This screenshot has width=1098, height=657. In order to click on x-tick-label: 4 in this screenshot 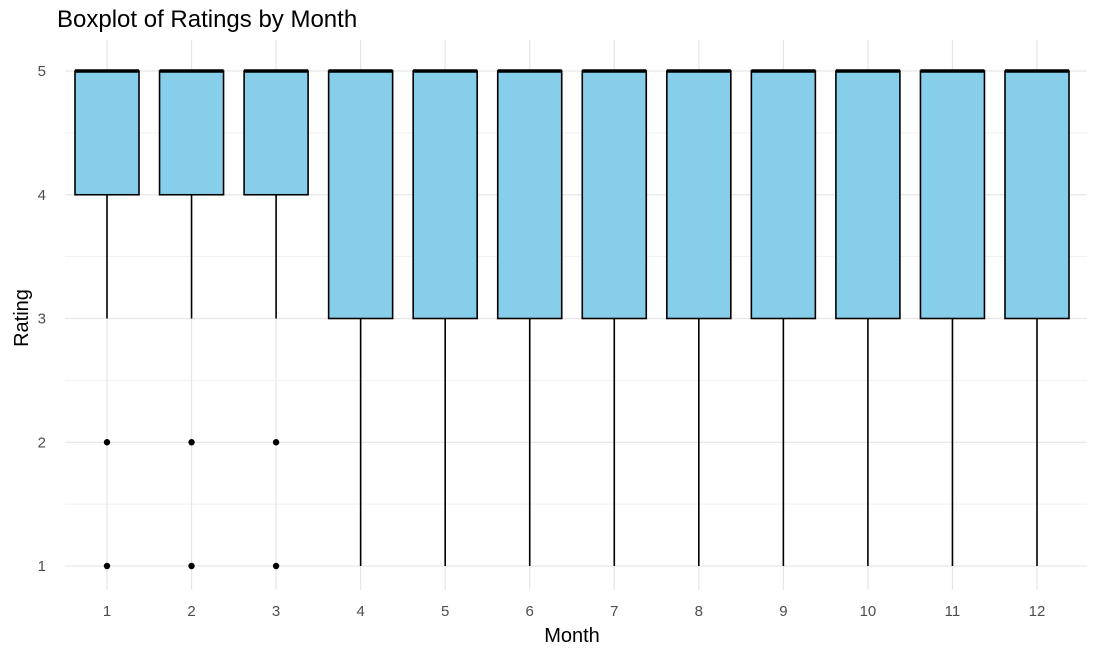, I will do `click(360, 611)`.